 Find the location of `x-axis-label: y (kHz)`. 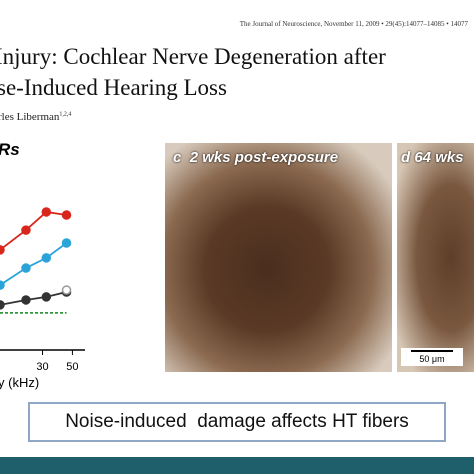

x-axis-label: y (kHz) is located at coordinates (19, 382).